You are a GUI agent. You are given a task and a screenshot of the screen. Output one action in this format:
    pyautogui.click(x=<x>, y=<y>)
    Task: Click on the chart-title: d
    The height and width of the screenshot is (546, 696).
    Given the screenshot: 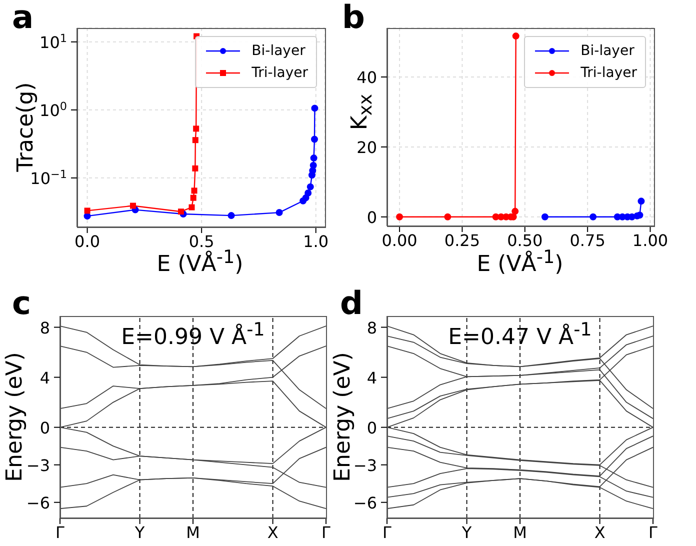 What is the action you would take?
    pyautogui.click(x=351, y=303)
    